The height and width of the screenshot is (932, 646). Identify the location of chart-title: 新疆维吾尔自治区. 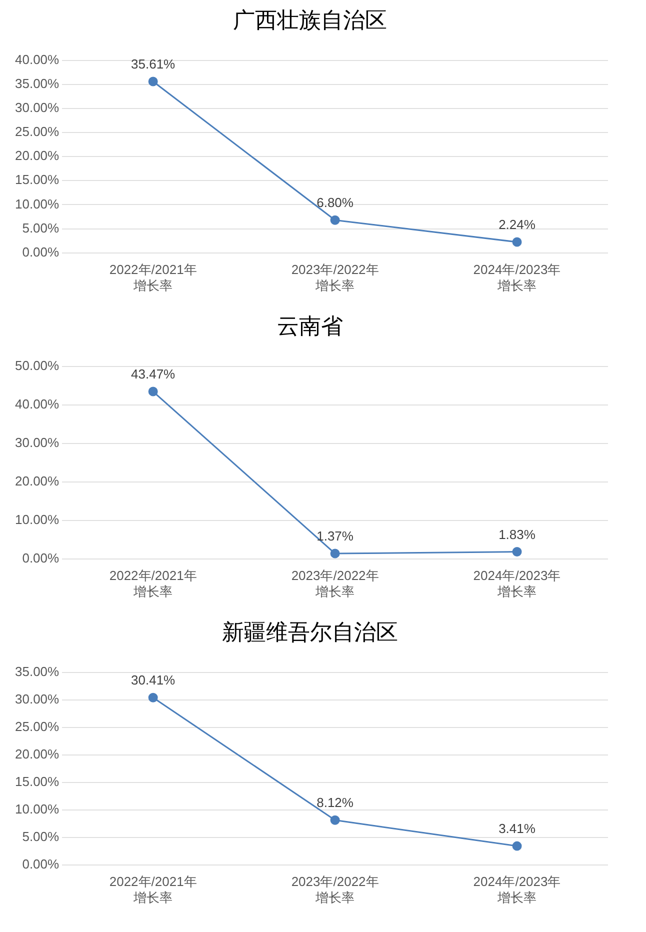
(310, 631).